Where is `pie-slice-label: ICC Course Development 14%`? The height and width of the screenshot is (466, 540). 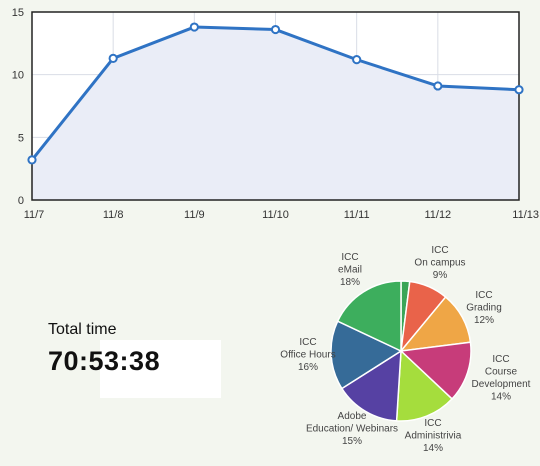 pie-slice-label: ICC Course Development 14% is located at coordinates (501, 378).